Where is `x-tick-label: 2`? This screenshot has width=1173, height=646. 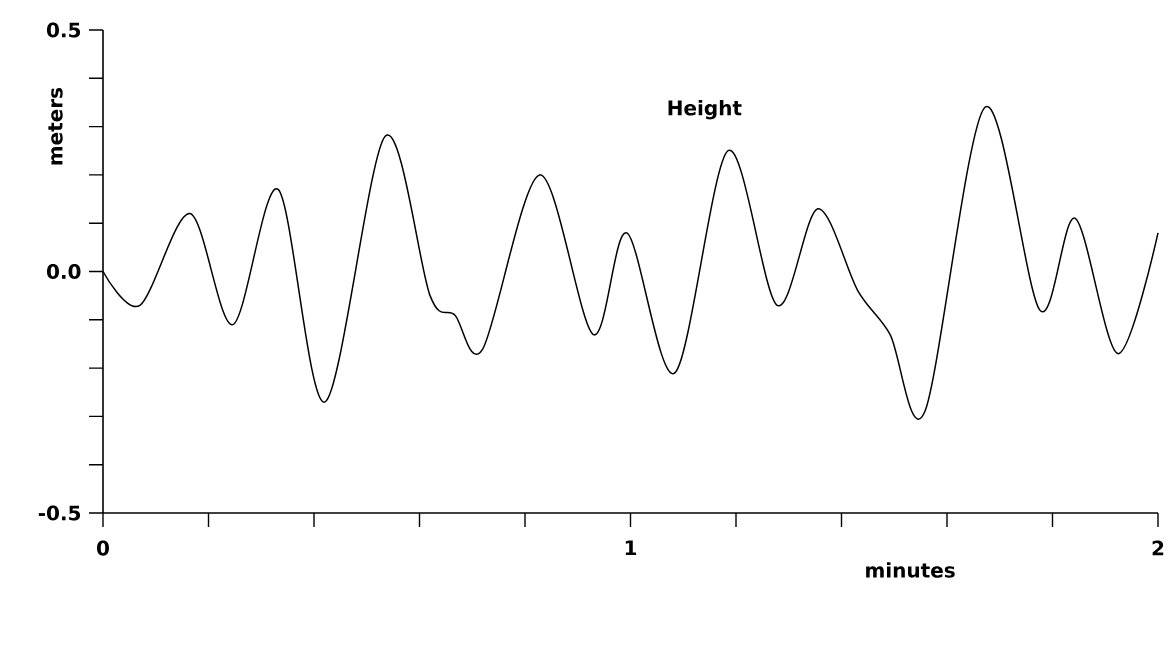 x-tick-label: 2 is located at coordinates (1158, 548).